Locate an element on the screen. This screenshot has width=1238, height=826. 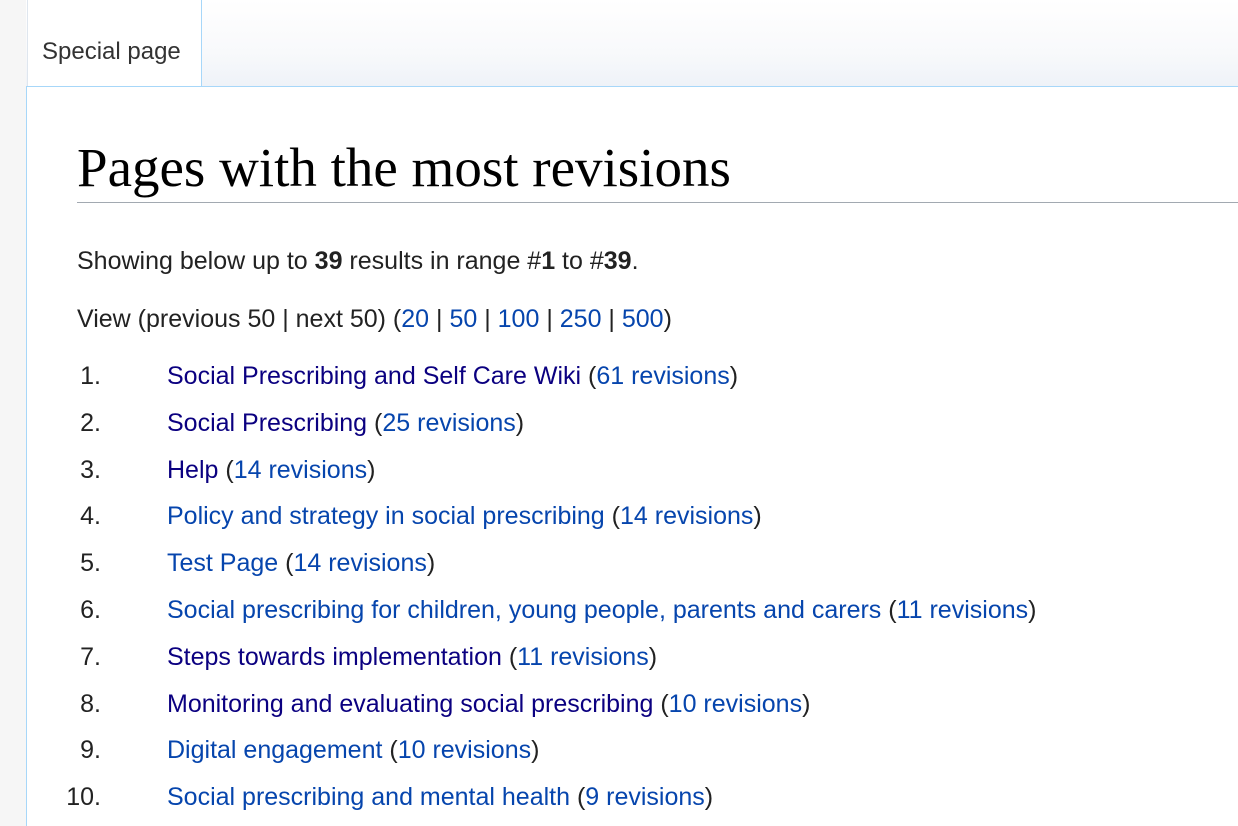
summary-range-end: 39 is located at coordinates (617, 261).